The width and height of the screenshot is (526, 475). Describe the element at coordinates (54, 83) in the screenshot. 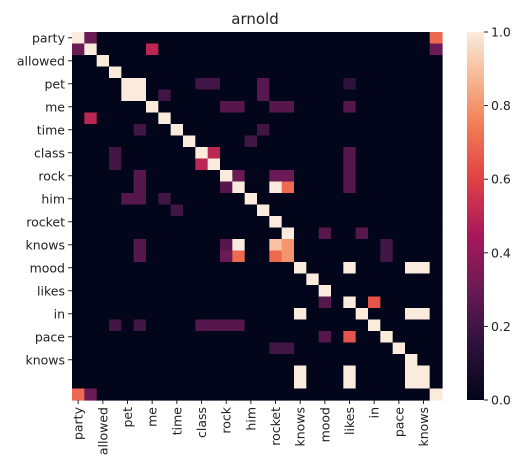

I see `y-tick-label: pet` at that location.